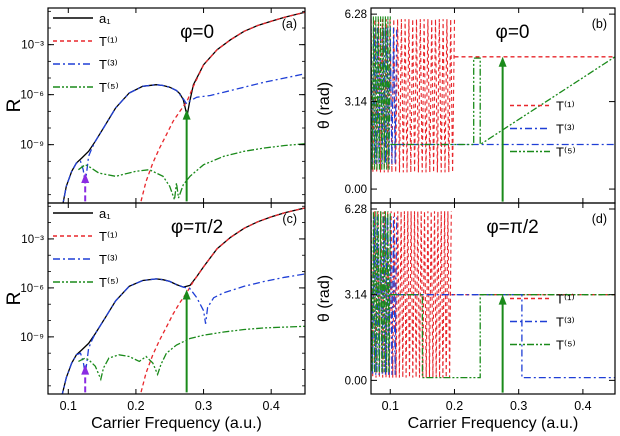 The width and height of the screenshot is (620, 436). Describe the element at coordinates (289, 24) in the screenshot. I see `panel-letter: (a)` at that location.